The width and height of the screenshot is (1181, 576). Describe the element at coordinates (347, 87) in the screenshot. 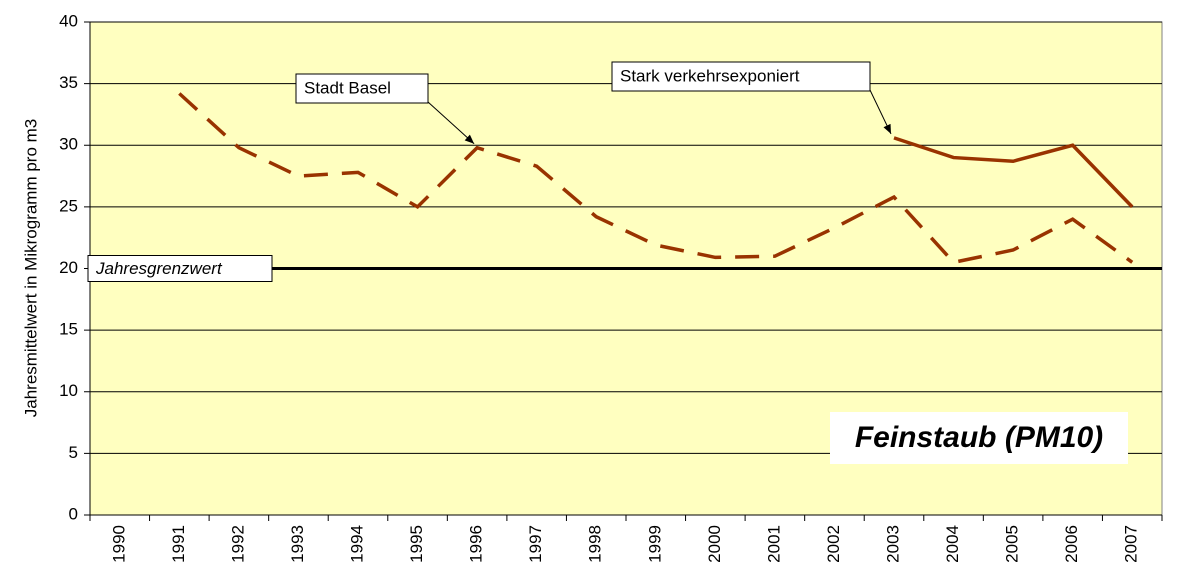

I see `series-label: Stadt Basel` at that location.